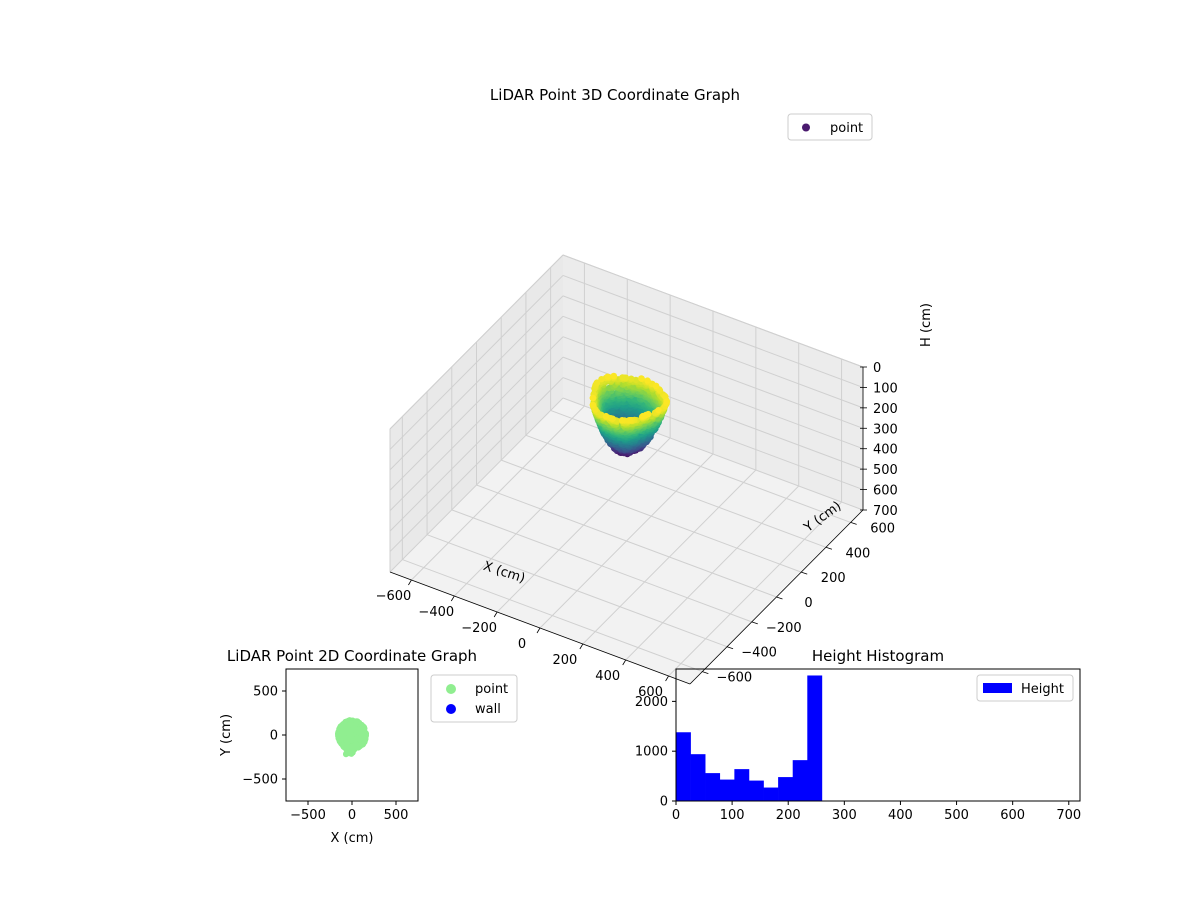  Describe the element at coordinates (997, 688) in the screenshot. I see `histogram-legend-swatch` at that location.